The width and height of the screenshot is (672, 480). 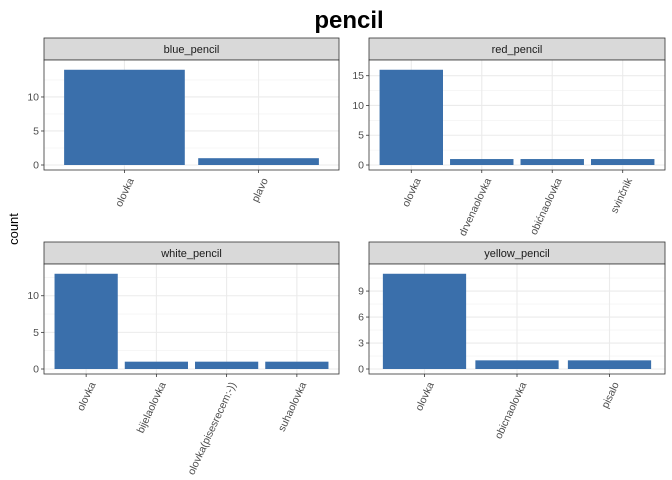 I want to click on x-tick-label: bijelaolovka, so click(x=152, y=407).